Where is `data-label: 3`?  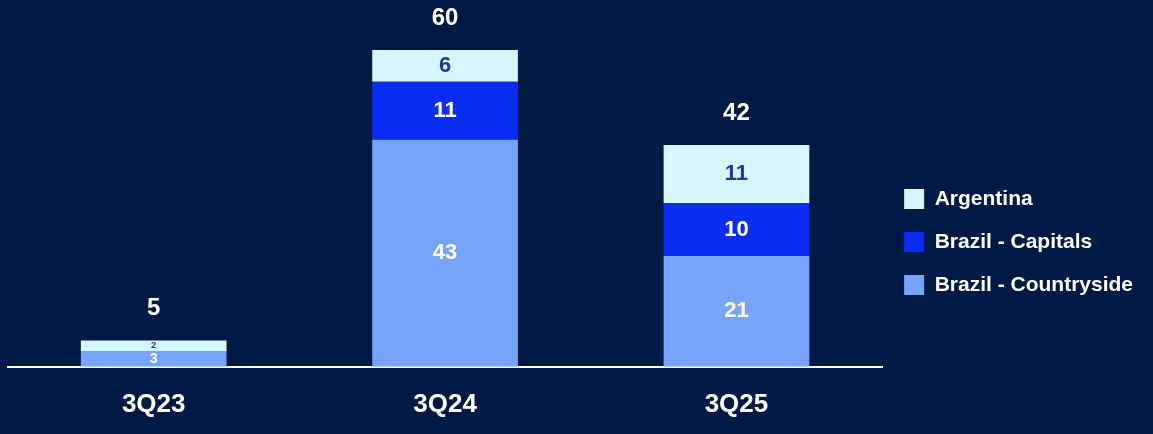
data-label: 3 is located at coordinates (153, 357).